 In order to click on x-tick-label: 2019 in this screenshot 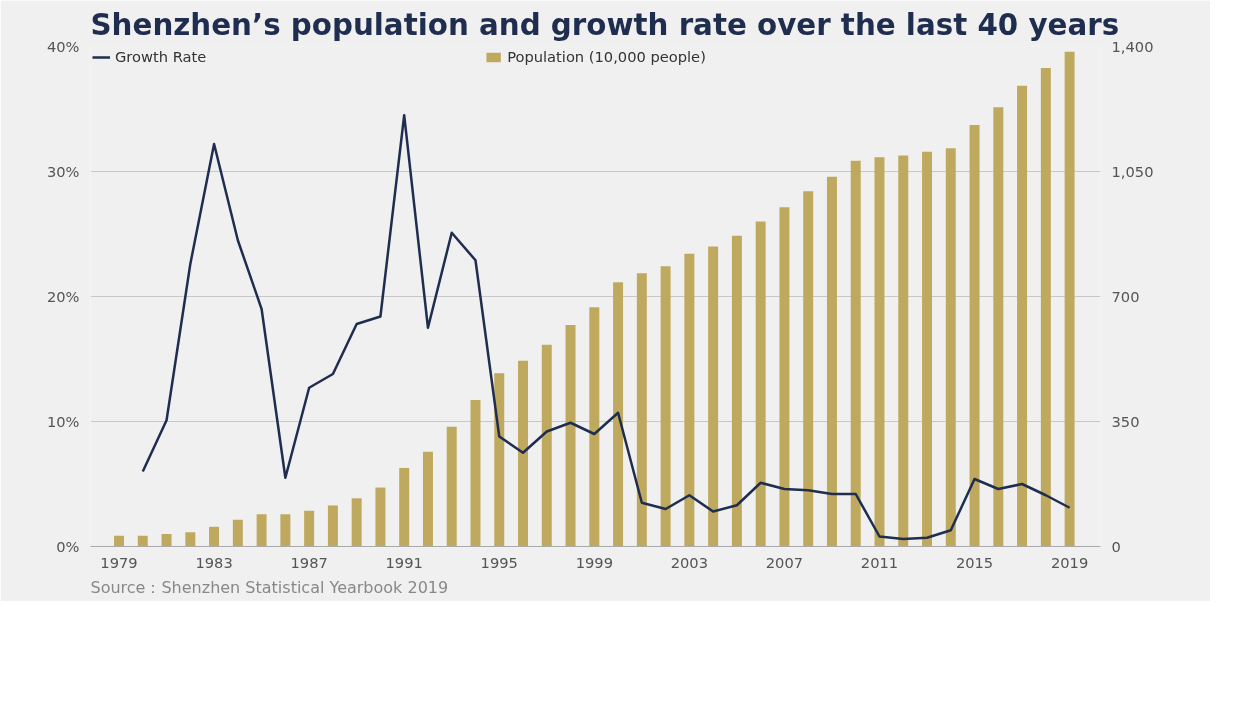, I will do `click(1069, 562)`.